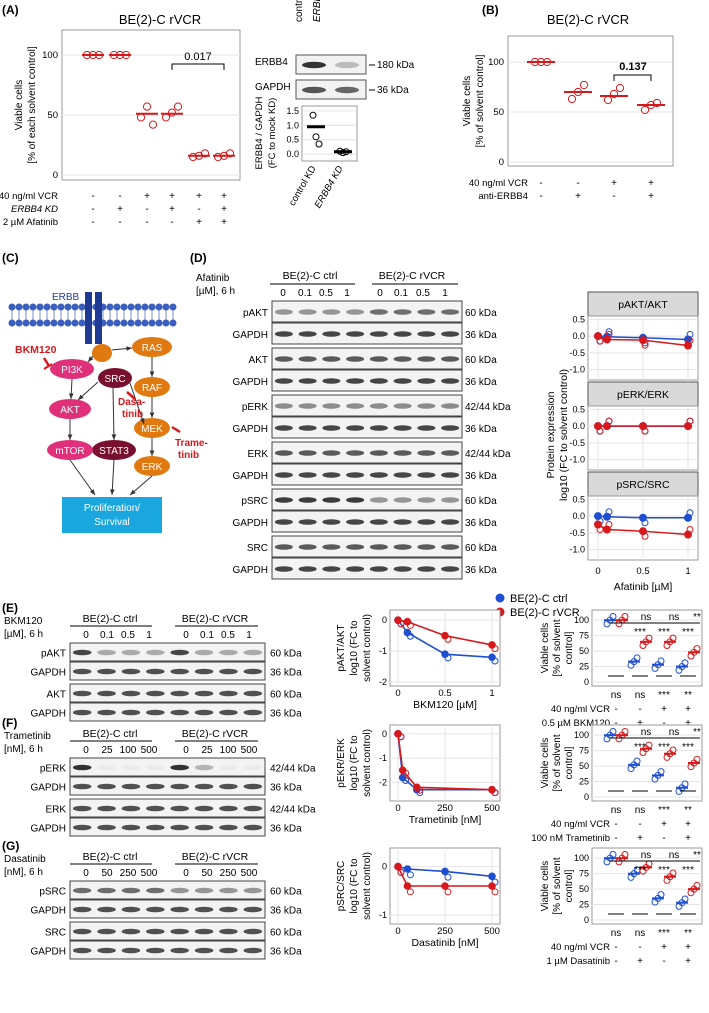 The width and height of the screenshot is (709, 1013). Describe the element at coordinates (176, 429) in the screenshot. I see `inhibitor` at that location.